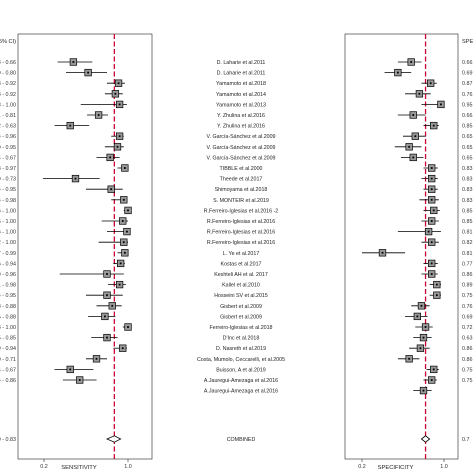 The width and height of the screenshot is (474, 474). I want to click on right-value-label: 0.72, so click(467, 328).